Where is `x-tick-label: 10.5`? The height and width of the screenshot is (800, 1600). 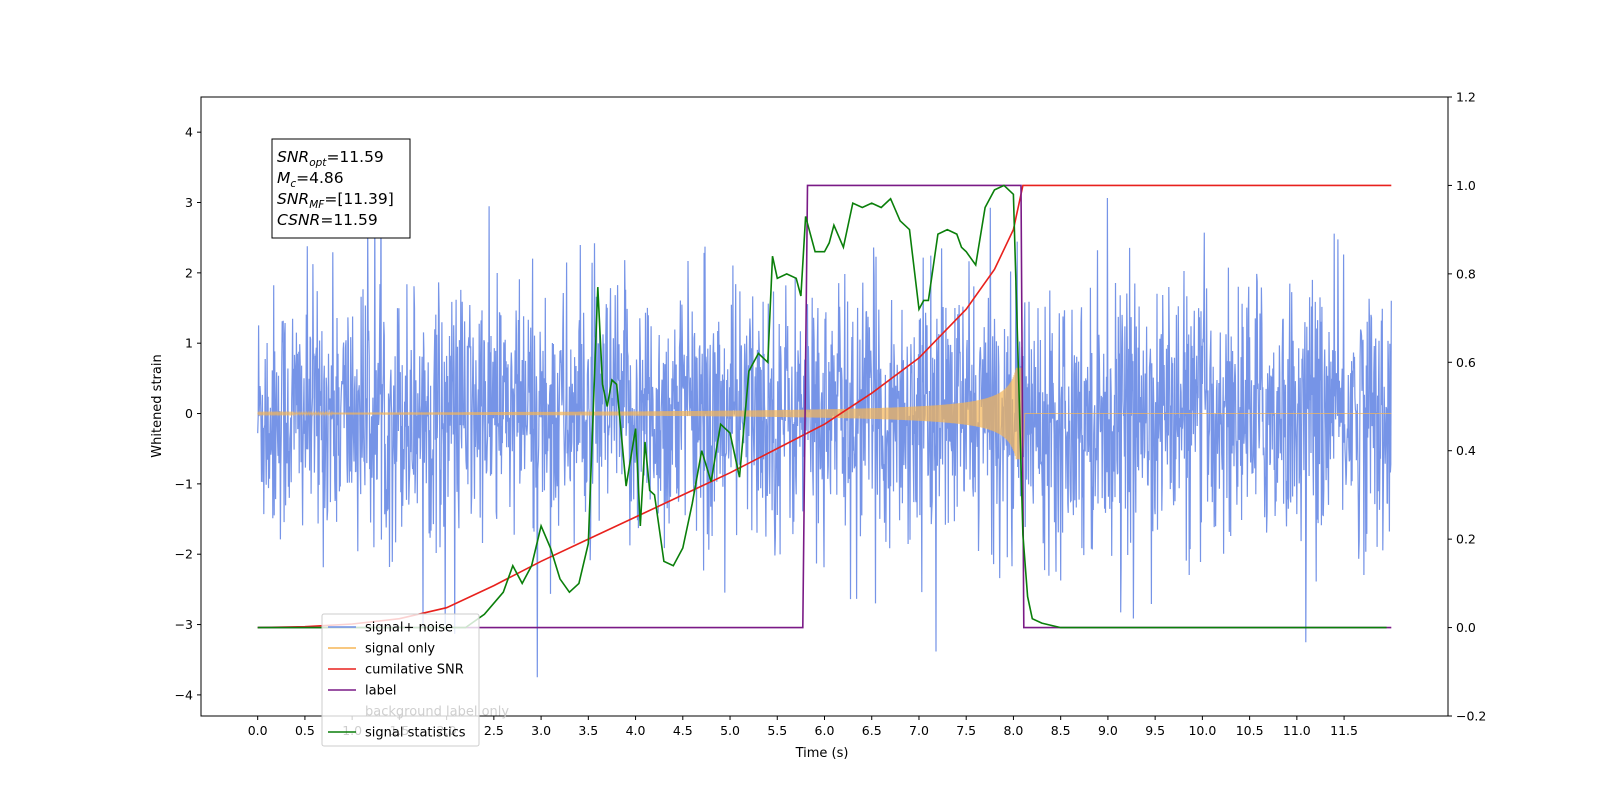
x-tick-label: 10.5 is located at coordinates (1250, 730).